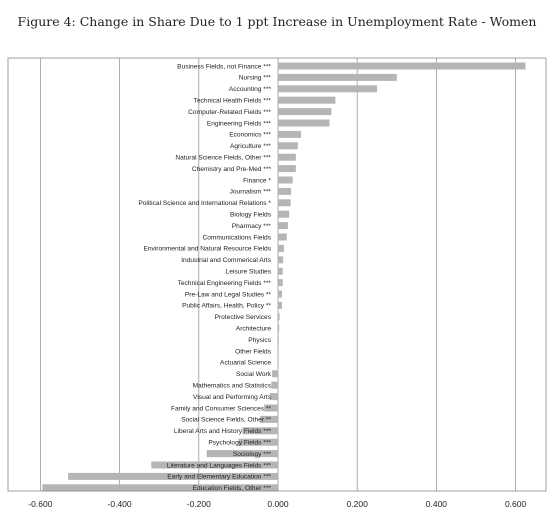  Describe the element at coordinates (516, 504) in the screenshot. I see `x-tick-label: 0.600` at that location.